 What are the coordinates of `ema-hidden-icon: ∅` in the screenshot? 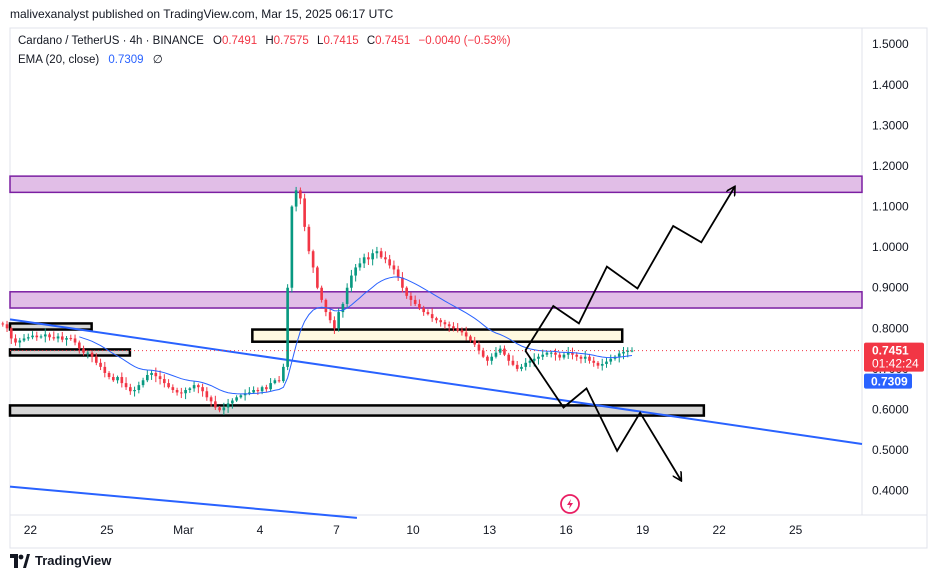 It's located at (157, 60).